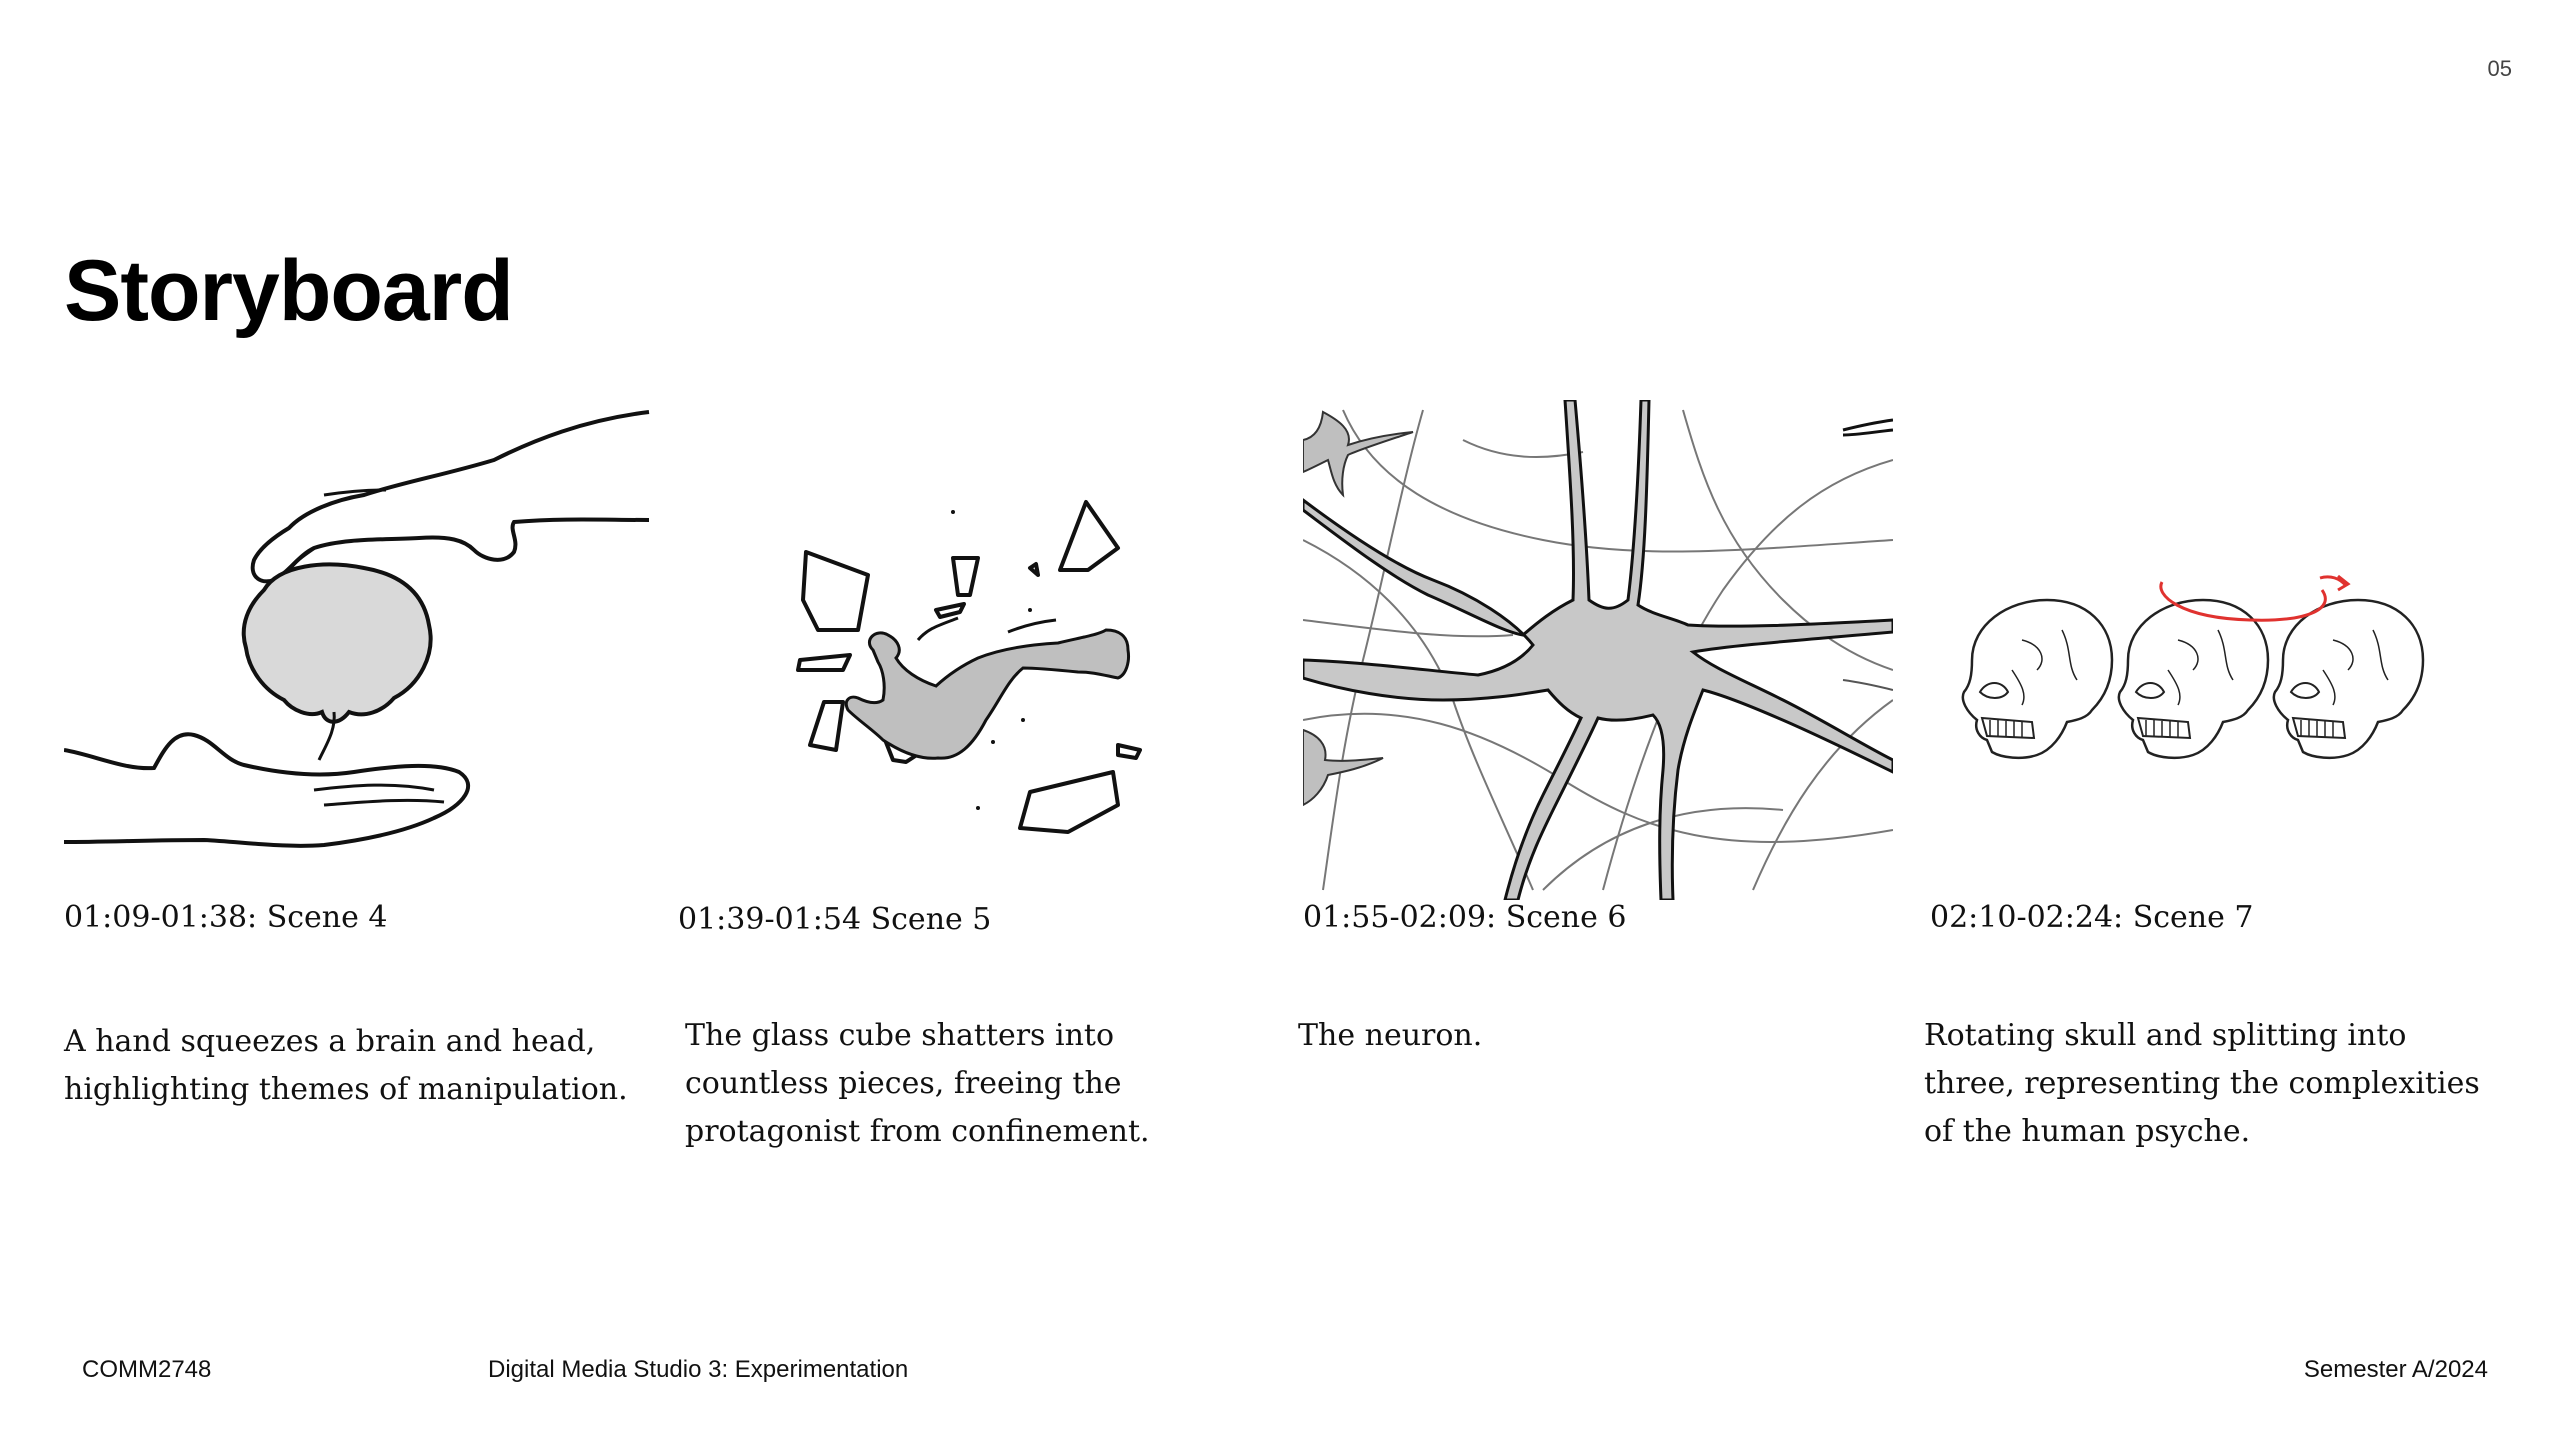 The image size is (2552, 1432). Describe the element at coordinates (147, 1369) in the screenshot. I see `footer-course-code: COMM2748` at that location.